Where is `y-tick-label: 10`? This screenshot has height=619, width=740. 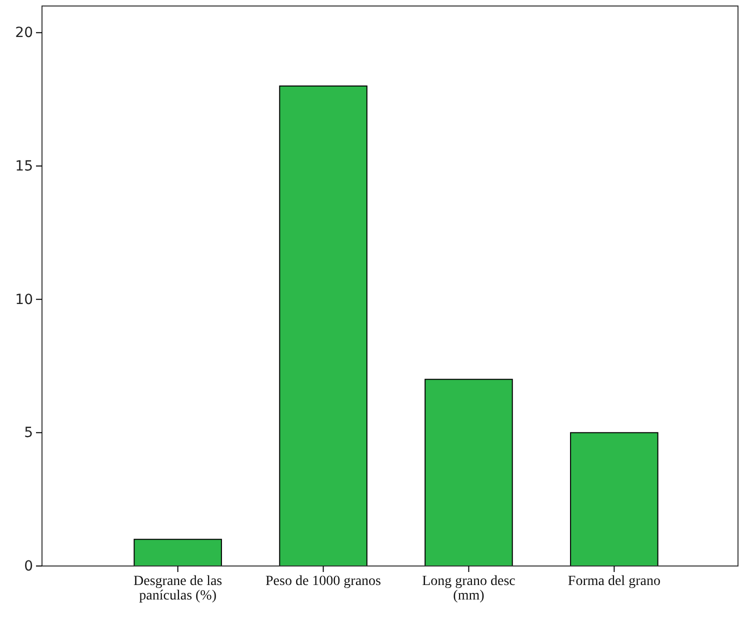
y-tick-label: 10 is located at coordinates (24, 300).